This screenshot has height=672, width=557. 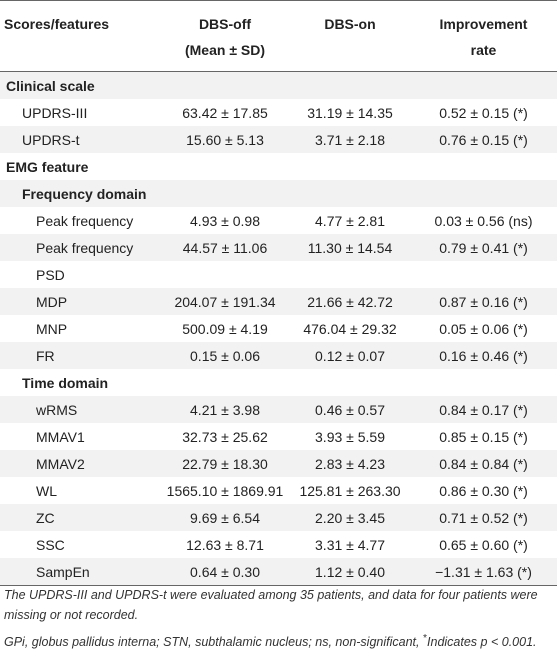 I want to click on table-row: Time domain, so click(x=278, y=382).